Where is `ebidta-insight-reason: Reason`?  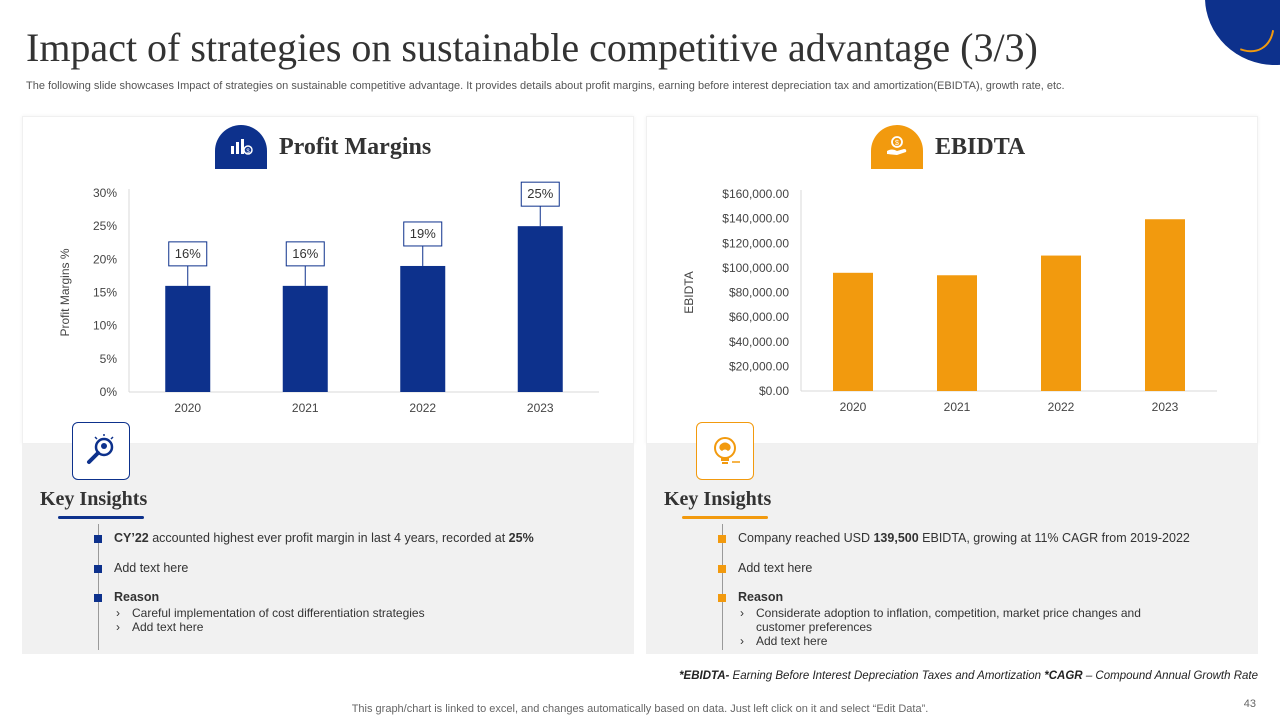
ebidta-insight-reason: Reason is located at coordinates (761, 597).